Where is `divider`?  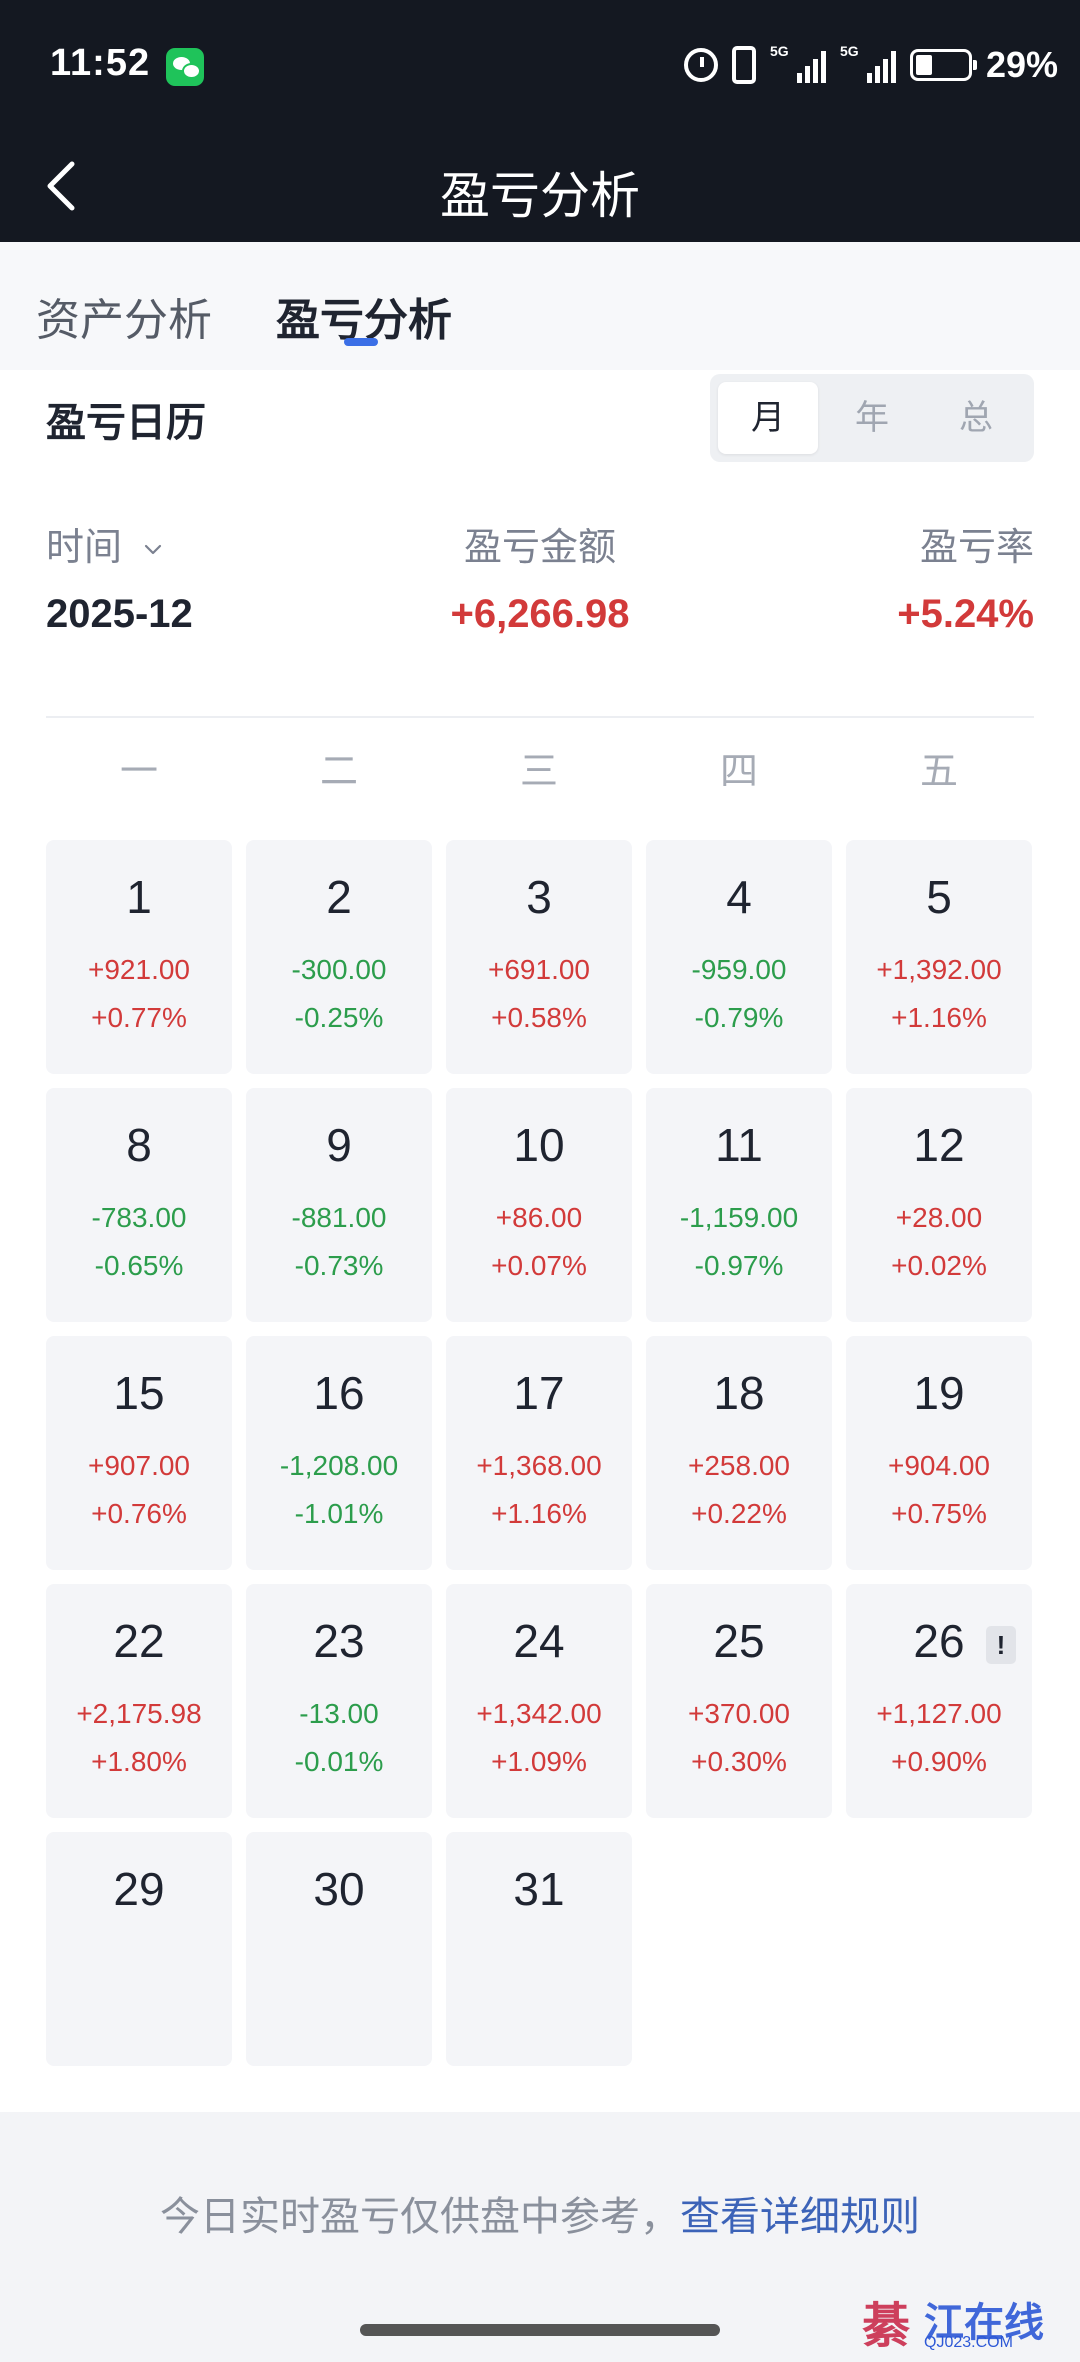 divider is located at coordinates (540, 717).